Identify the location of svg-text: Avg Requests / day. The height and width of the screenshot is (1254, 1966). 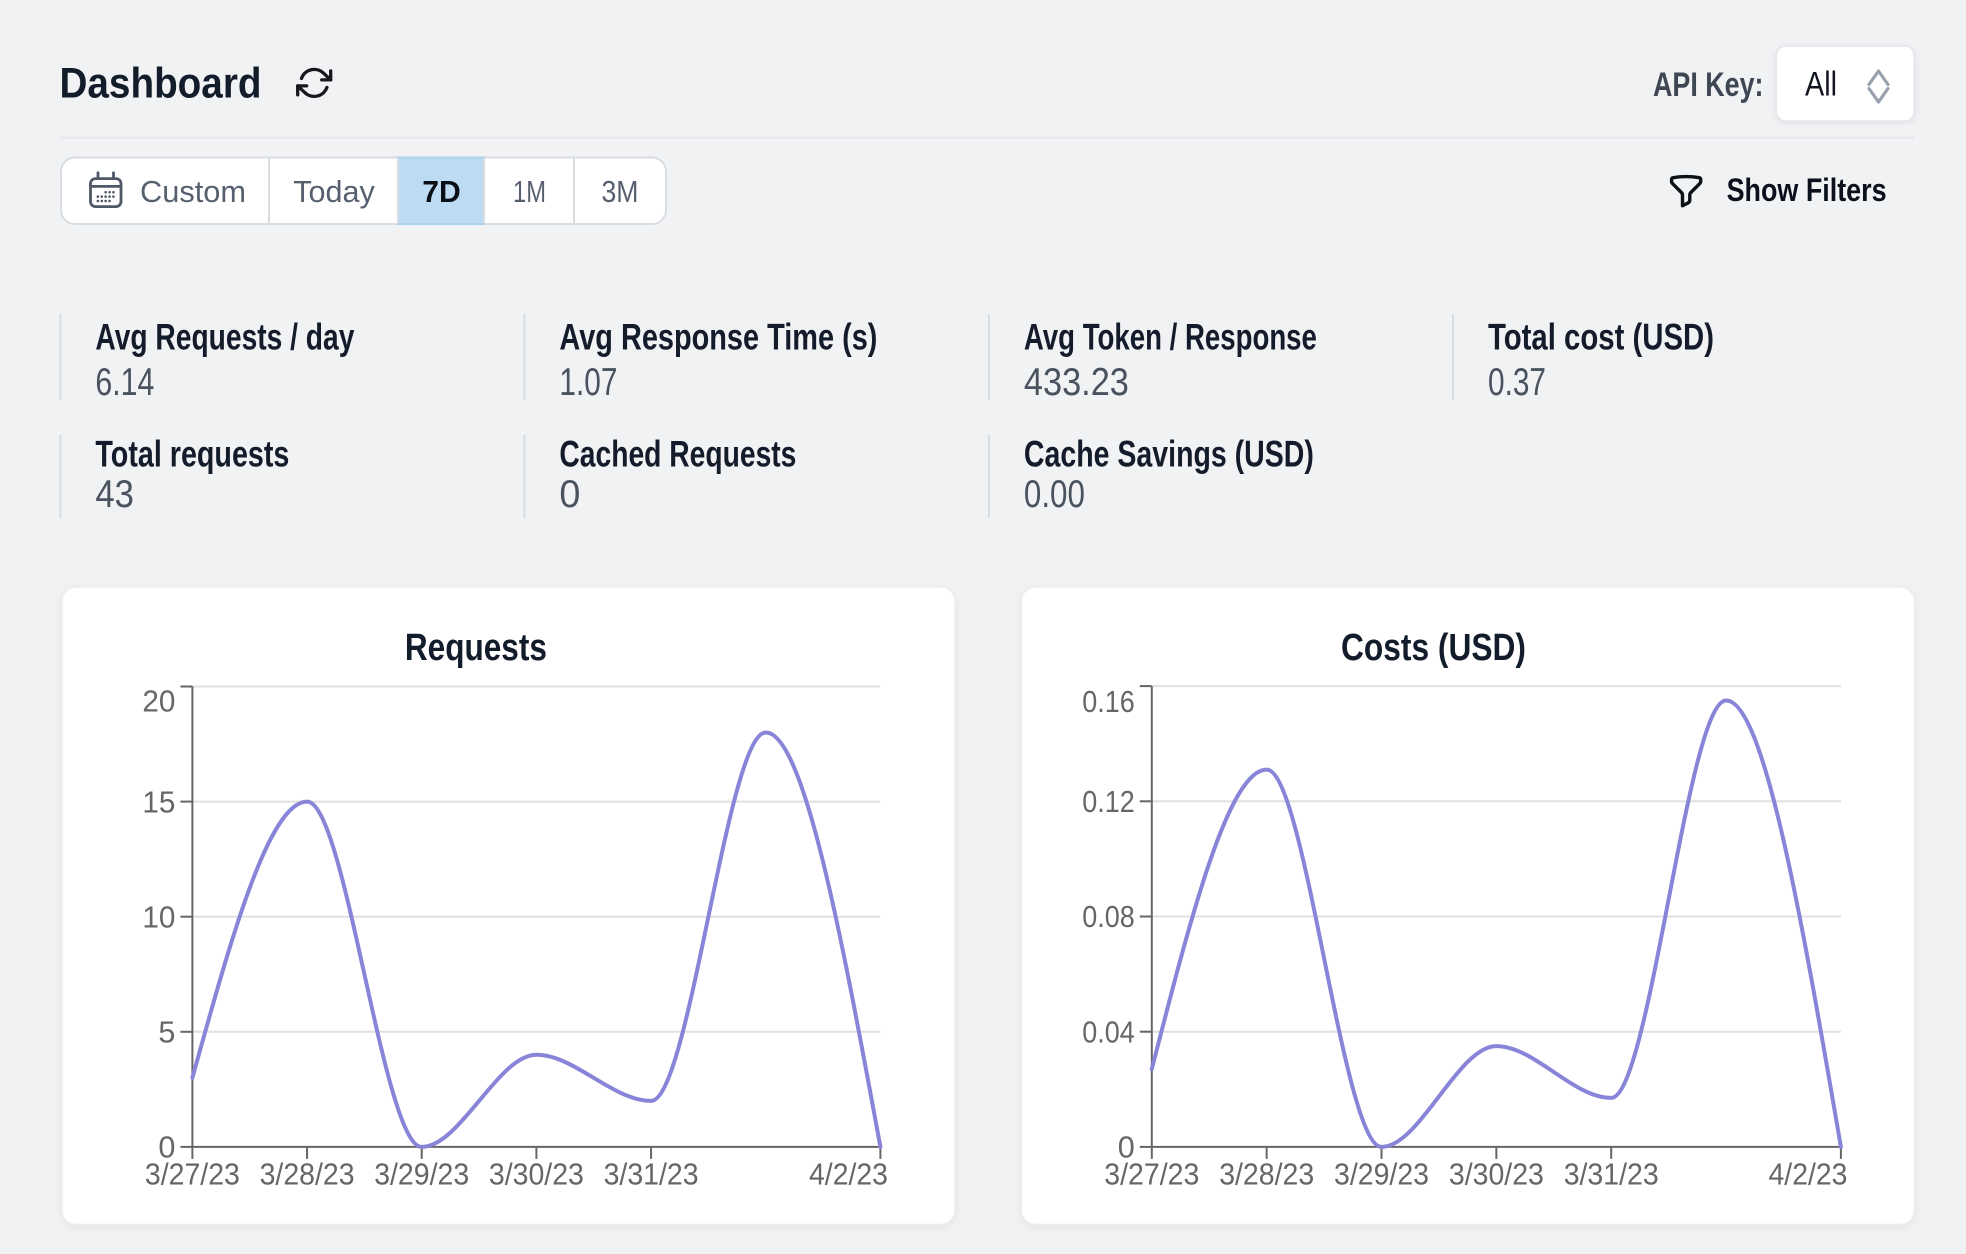
(224, 337).